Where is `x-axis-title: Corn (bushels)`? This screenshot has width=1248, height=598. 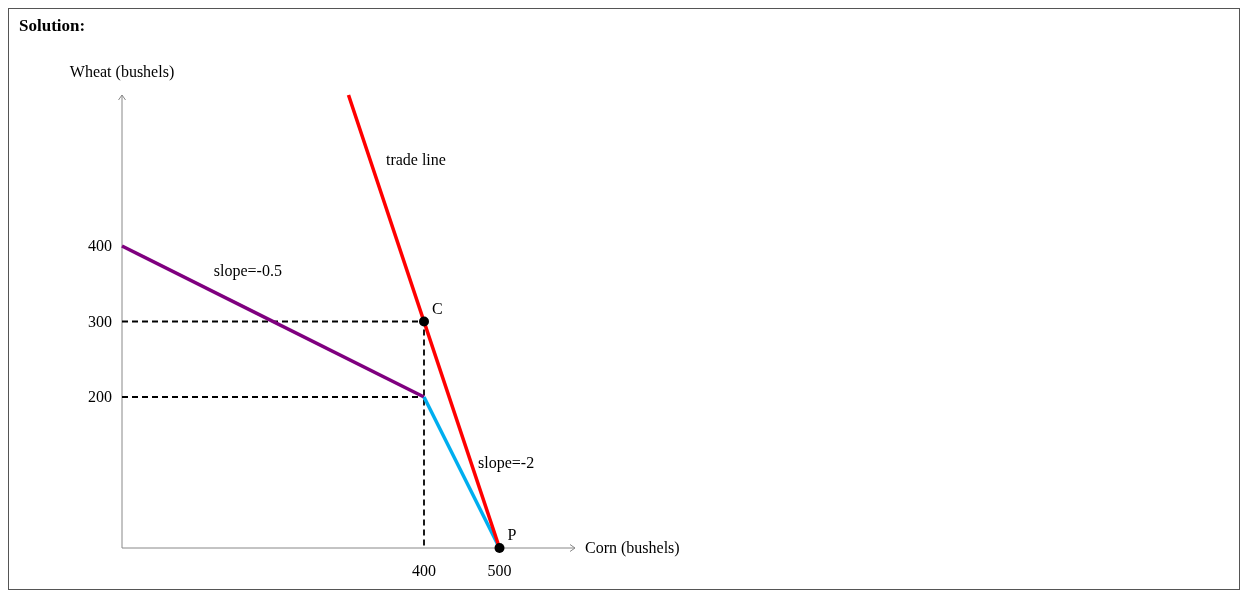 x-axis-title: Corn (bushels) is located at coordinates (632, 548).